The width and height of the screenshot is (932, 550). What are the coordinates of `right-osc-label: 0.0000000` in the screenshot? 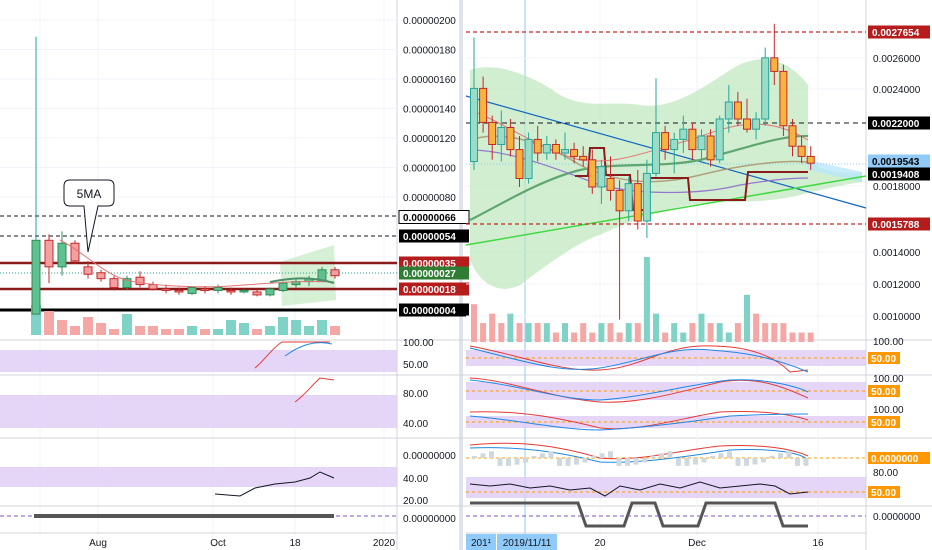 It's located at (895, 459).